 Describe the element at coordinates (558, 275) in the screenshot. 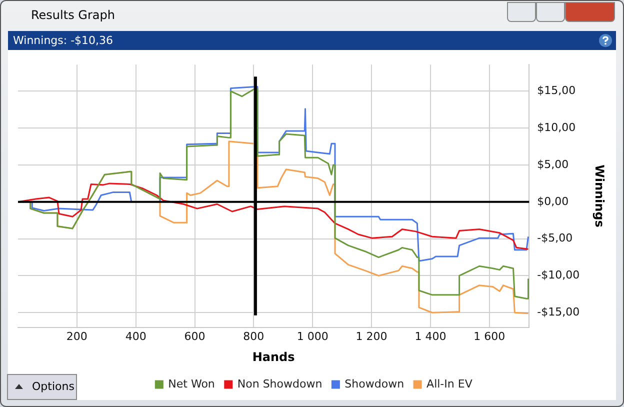

I see `y-tick-label: -$10,00` at that location.